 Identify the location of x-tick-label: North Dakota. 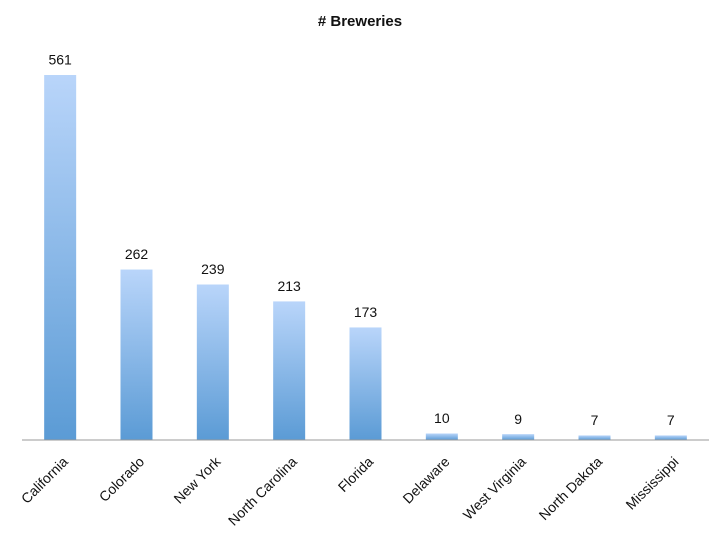
(571, 488).